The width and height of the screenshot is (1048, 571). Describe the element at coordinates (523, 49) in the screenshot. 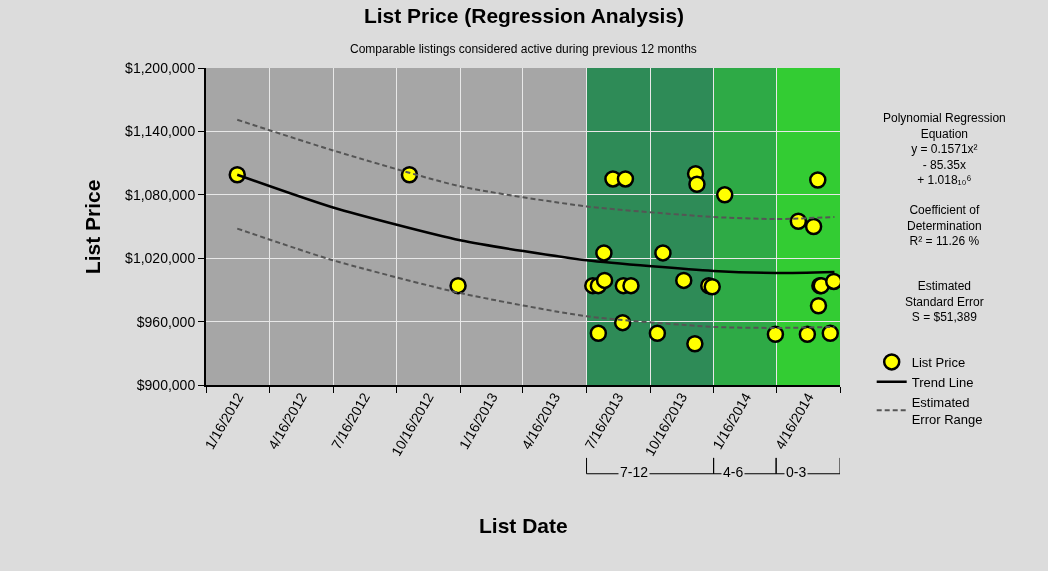

I see `chart-subtitle: Comparable listings considered active during previous 12 months` at that location.